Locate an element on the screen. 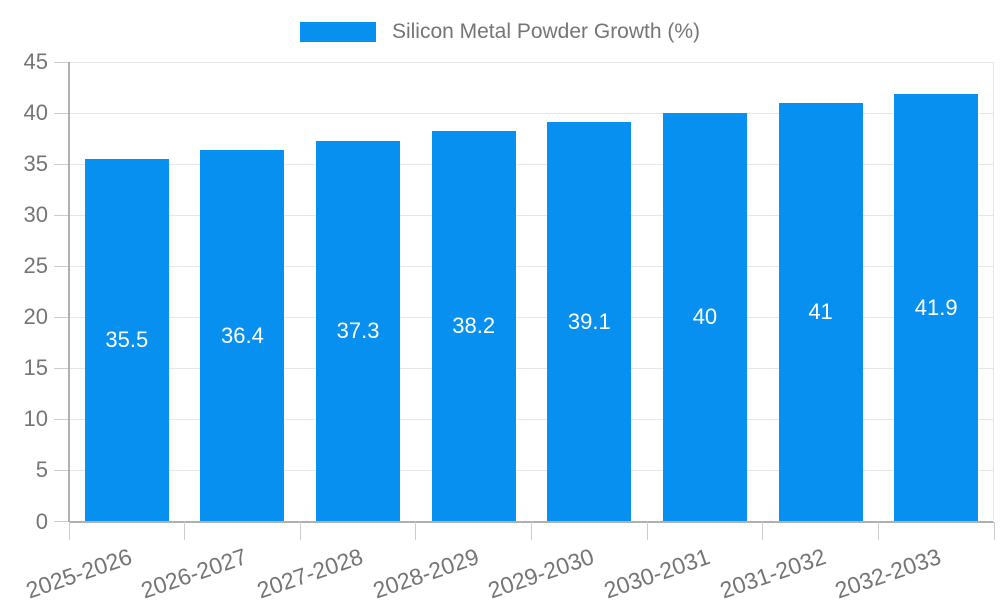  bar-value-label: 39.1 is located at coordinates (589, 321).